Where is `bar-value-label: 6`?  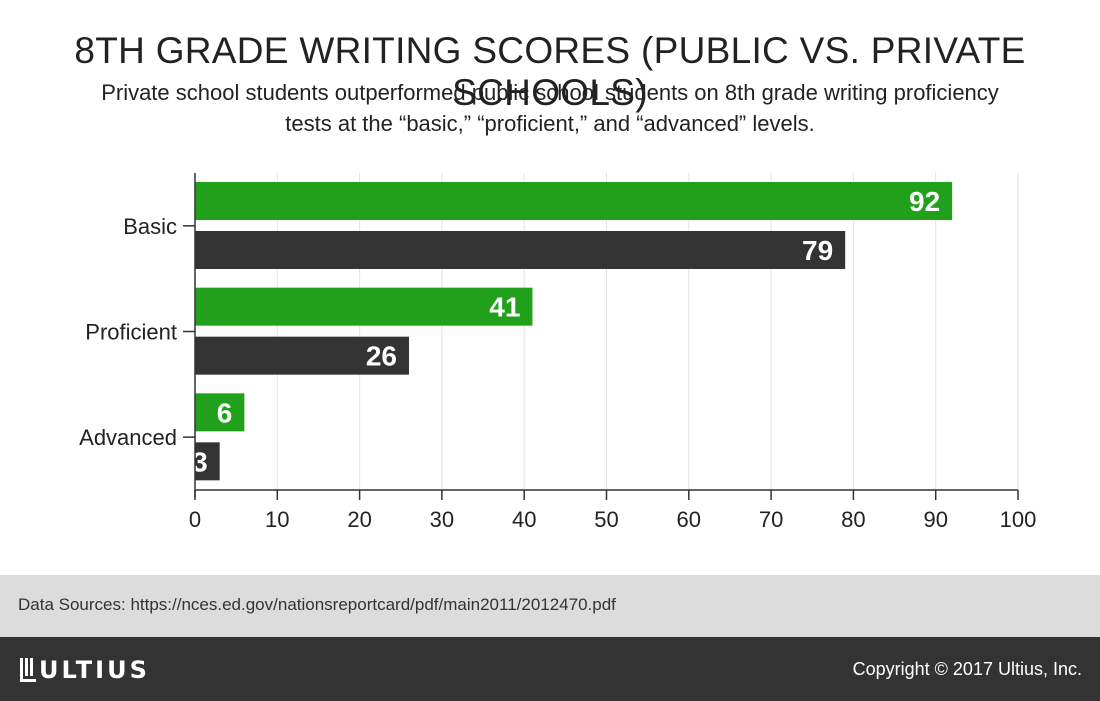 bar-value-label: 6 is located at coordinates (225, 412).